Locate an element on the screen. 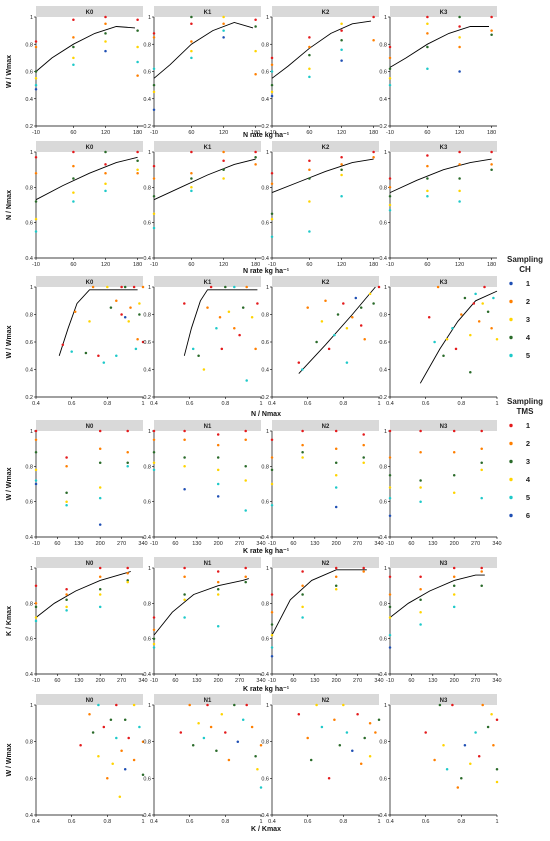 The image size is (550, 841). legend-label: 4 is located at coordinates (528, 479).